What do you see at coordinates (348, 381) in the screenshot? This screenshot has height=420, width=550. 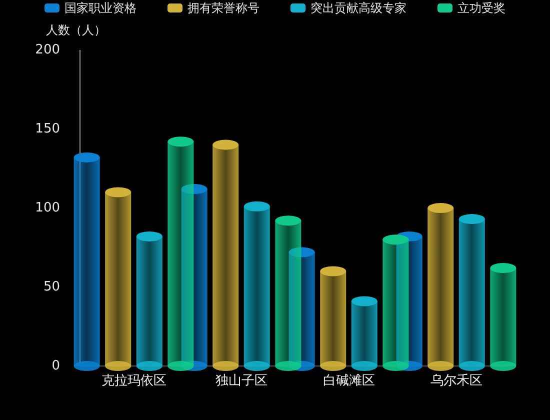 I see `x-tick-label: 白碱滩区` at bounding box center [348, 381].